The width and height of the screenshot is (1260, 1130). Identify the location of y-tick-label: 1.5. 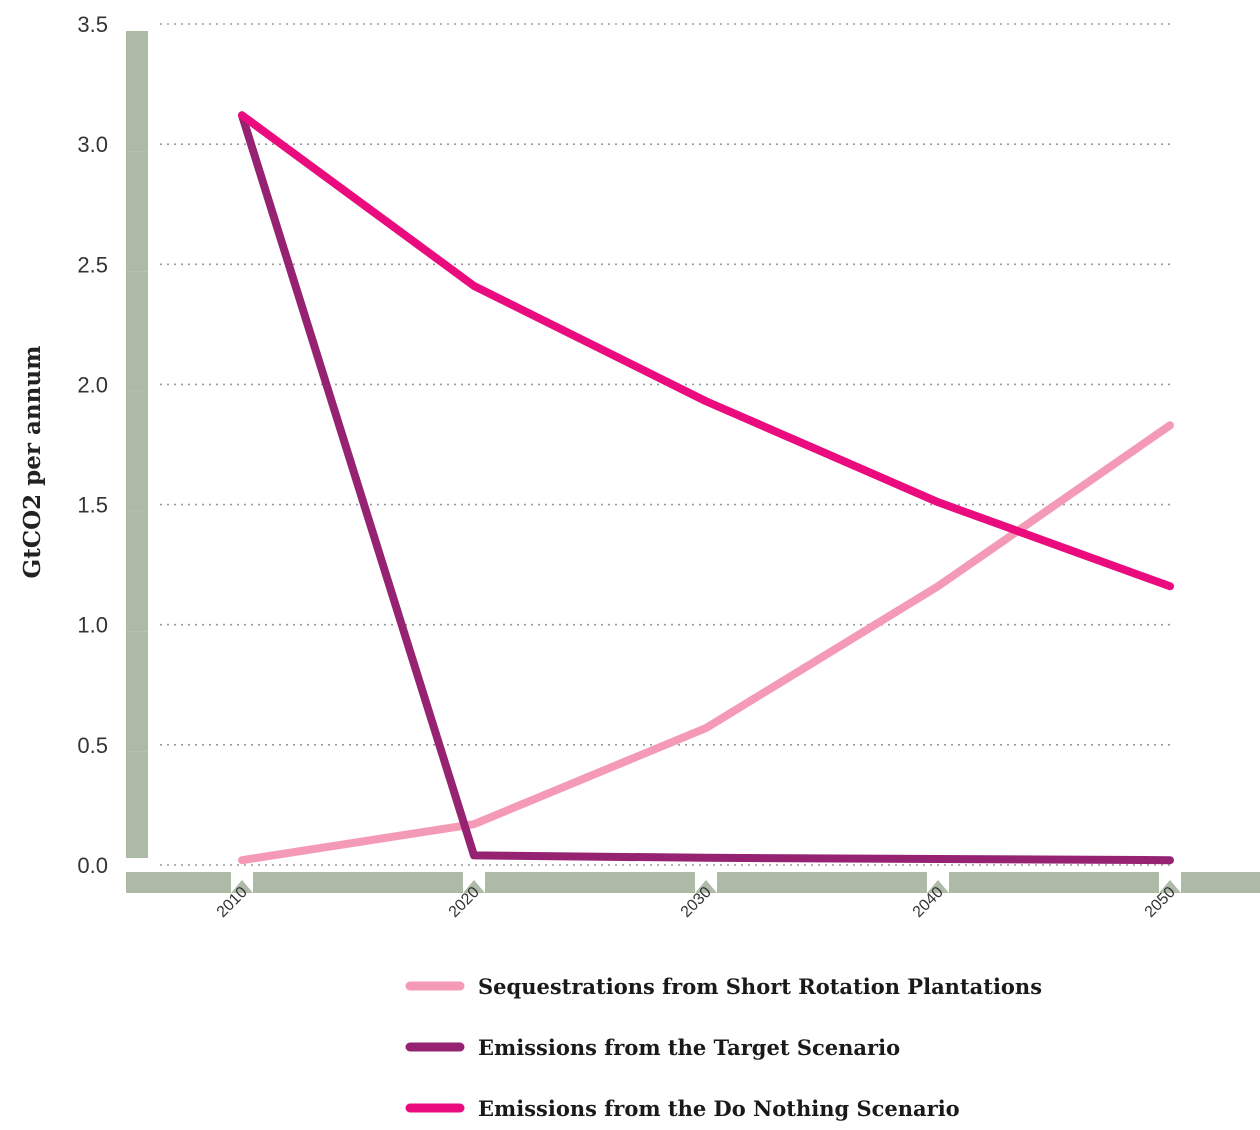
(92, 505).